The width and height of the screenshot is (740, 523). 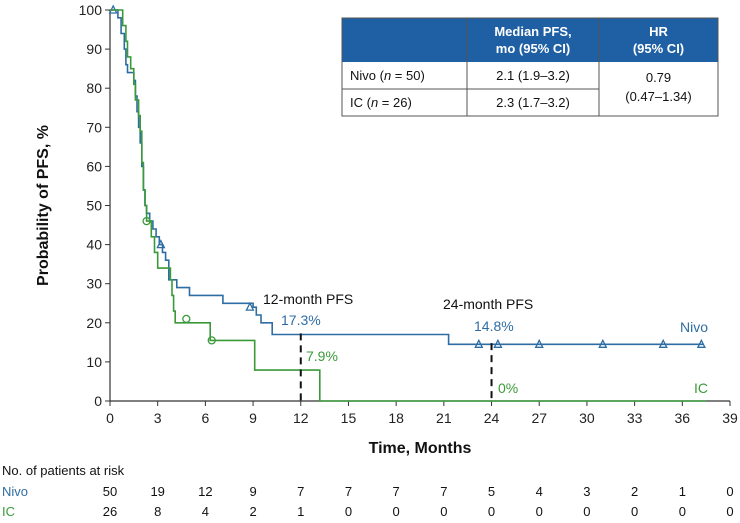 What do you see at coordinates (158, 418) in the screenshot?
I see `x-tick-label: 3` at bounding box center [158, 418].